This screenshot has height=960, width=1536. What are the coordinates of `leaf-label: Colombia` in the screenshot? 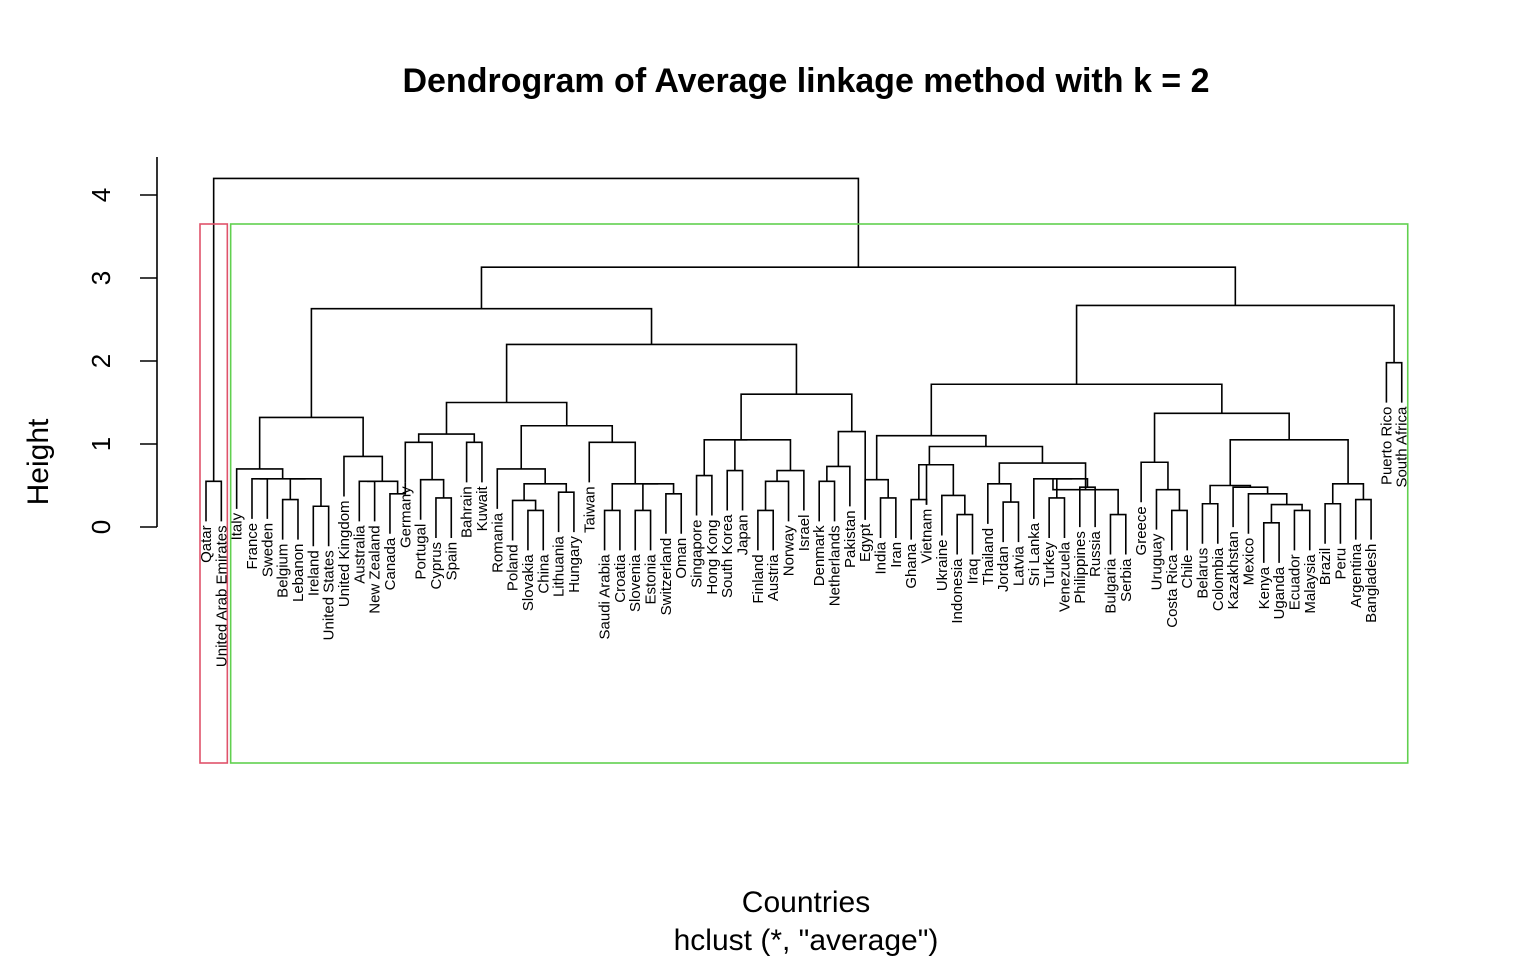 It's located at (1218, 579).